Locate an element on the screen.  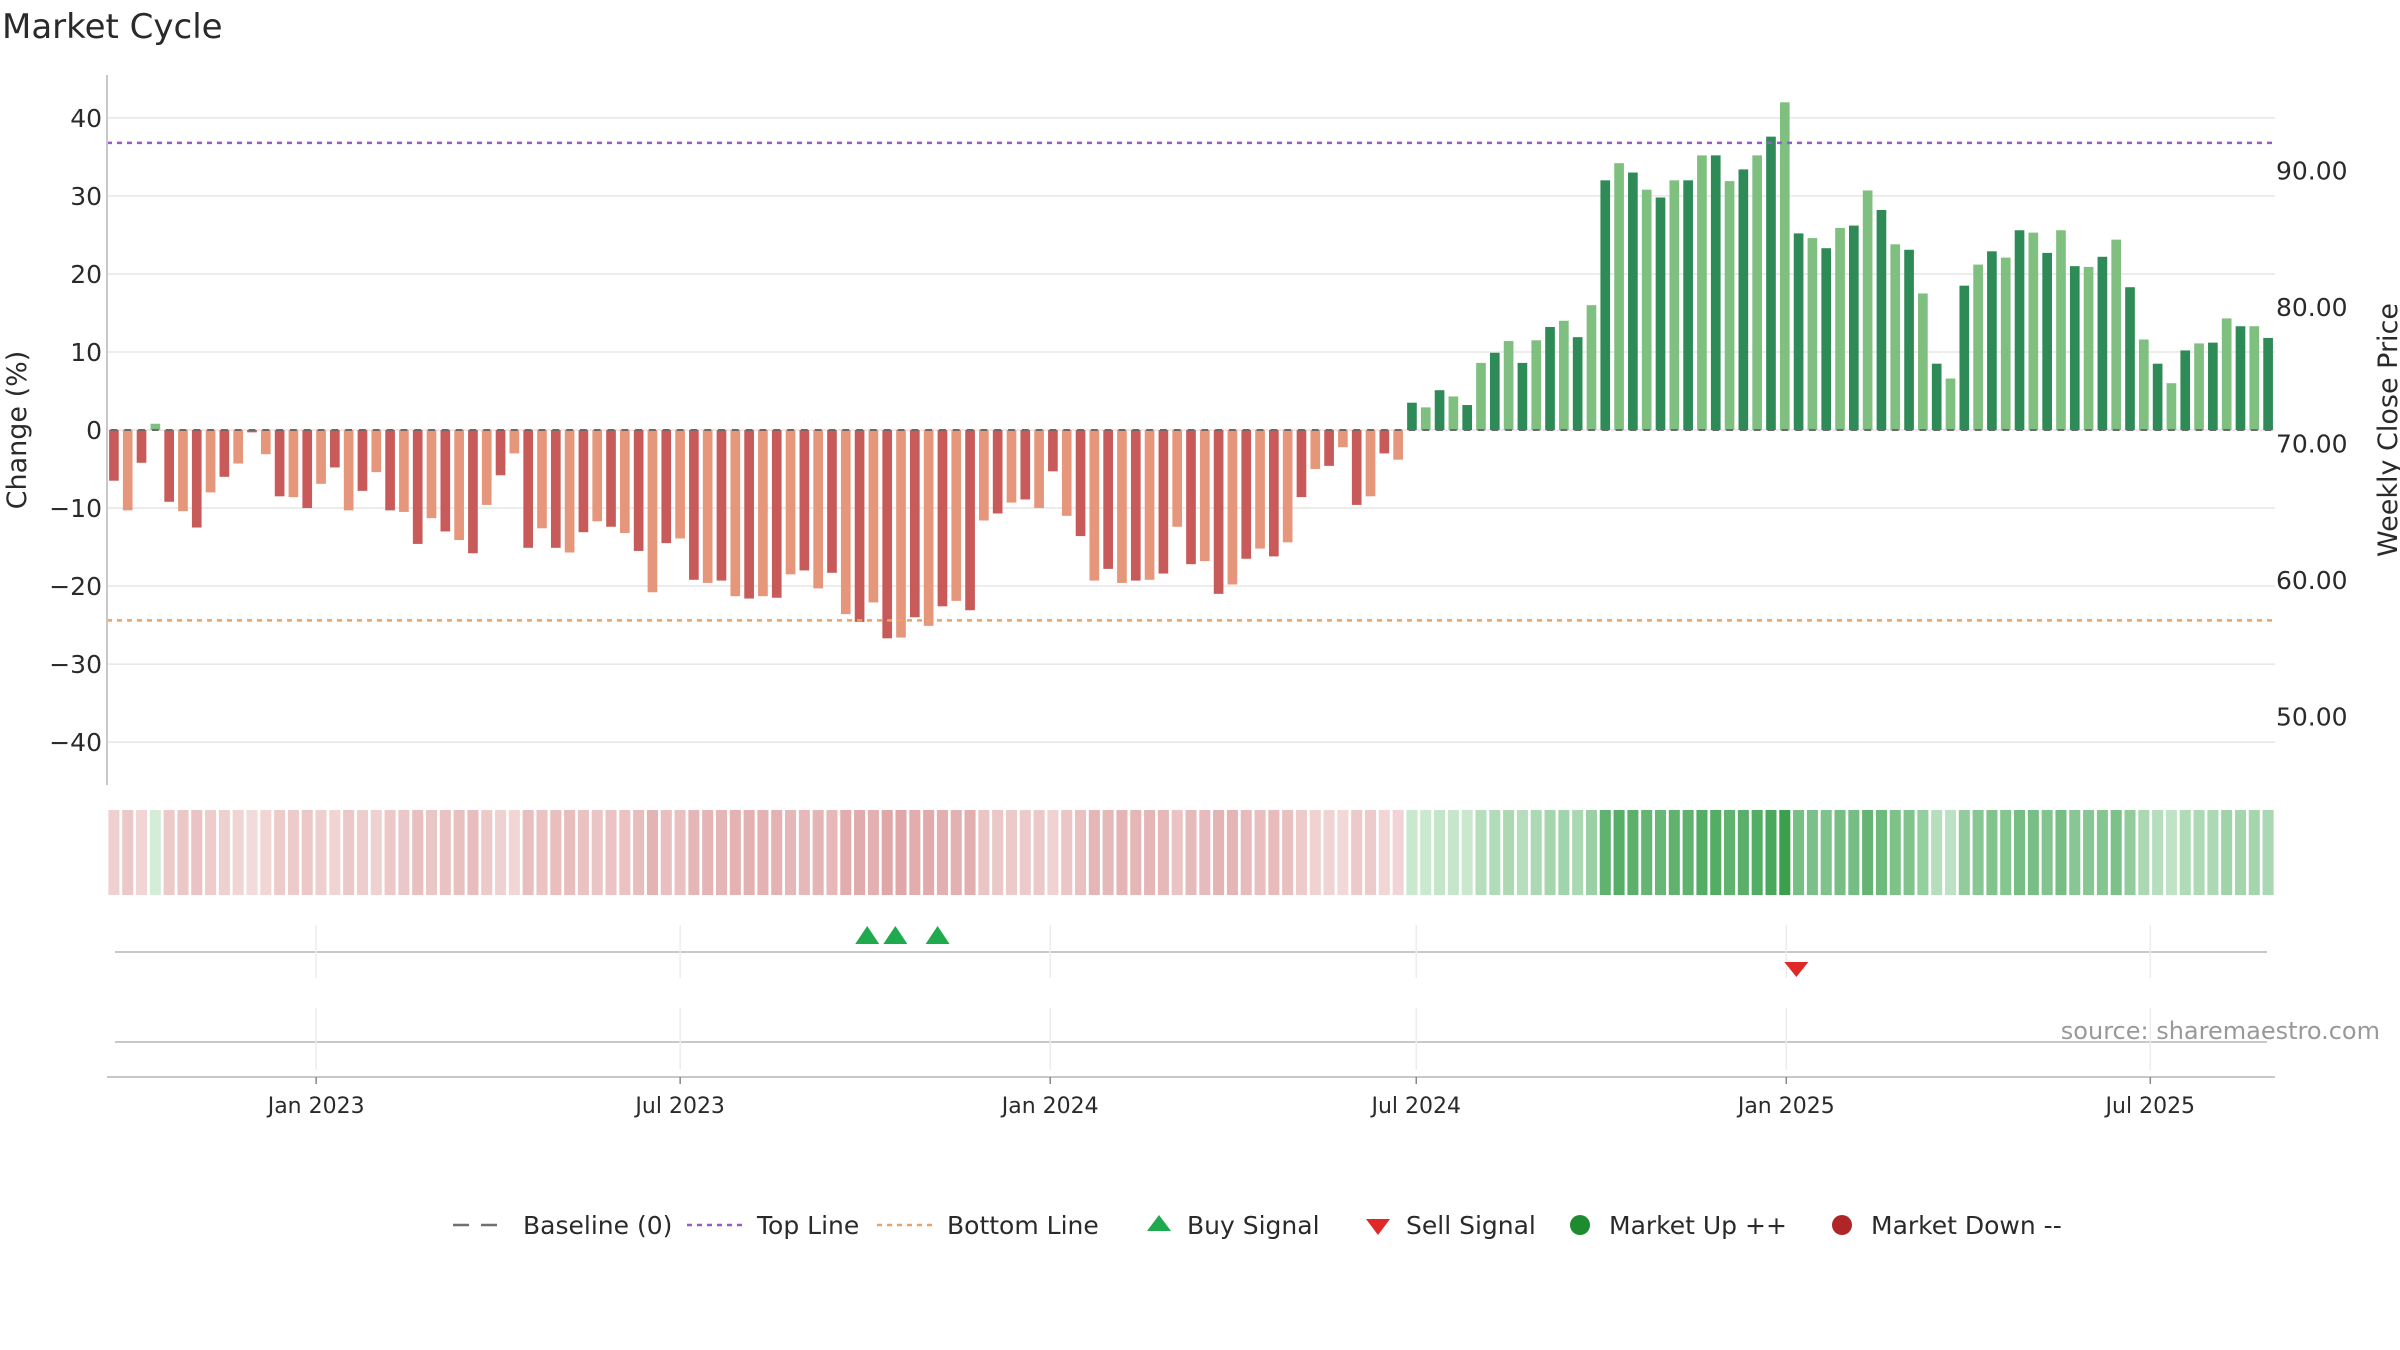
x-tick-label: Jul 2025 is located at coordinates (2150, 1106).